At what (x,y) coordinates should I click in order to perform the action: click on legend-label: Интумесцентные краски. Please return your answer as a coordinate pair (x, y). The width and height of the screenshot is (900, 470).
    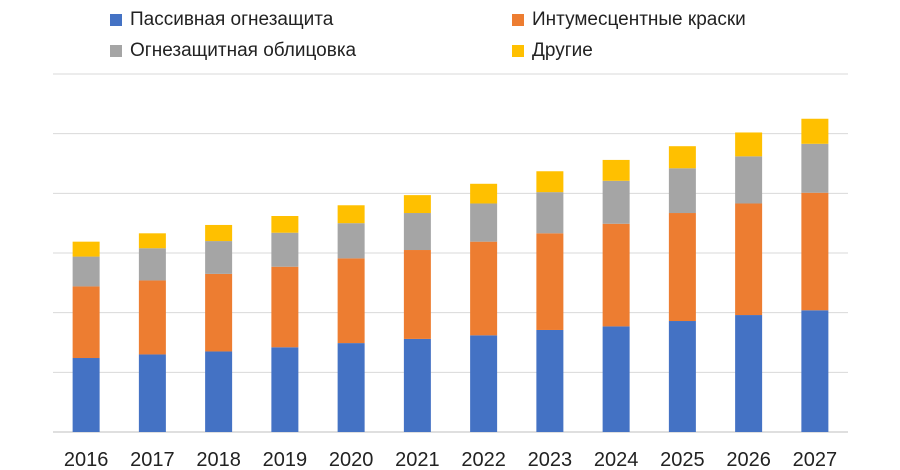
    Looking at the image, I should click on (639, 19).